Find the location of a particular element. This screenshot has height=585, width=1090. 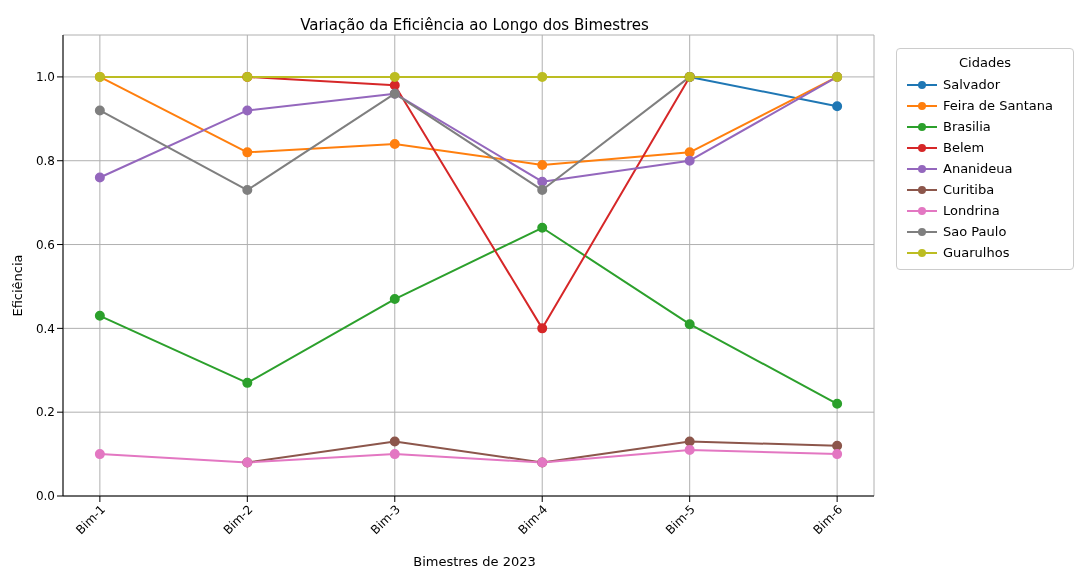

x-axis-title: Bimestres de 2023 is located at coordinates (474, 561).